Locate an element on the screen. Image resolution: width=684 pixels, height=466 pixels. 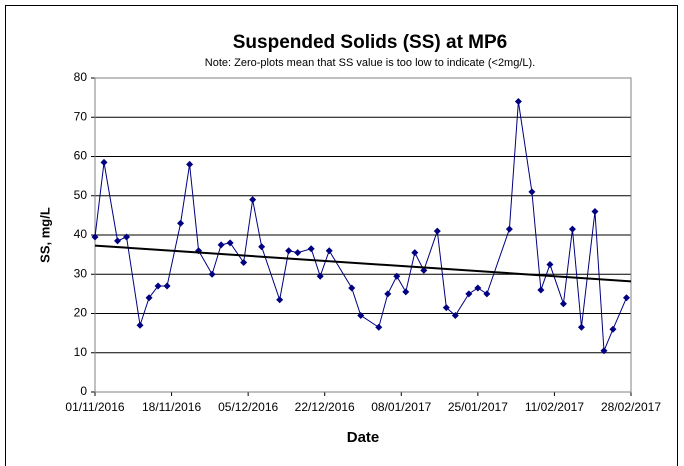
chart-title: Suspended Solids (SS) at MP6 is located at coordinates (370, 42).